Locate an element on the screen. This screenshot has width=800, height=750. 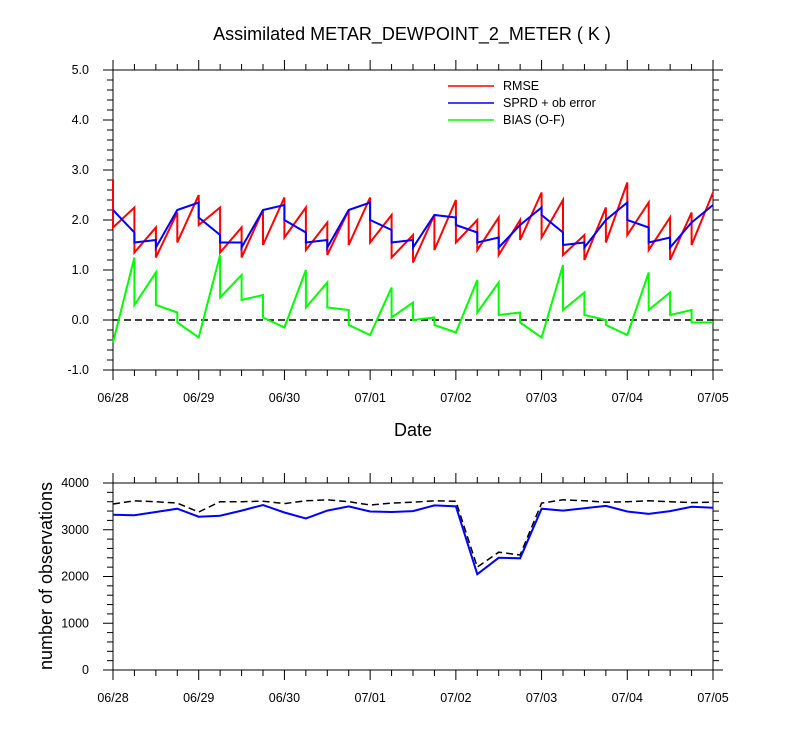
y-tick-label: 5.0 is located at coordinates (80, 70).